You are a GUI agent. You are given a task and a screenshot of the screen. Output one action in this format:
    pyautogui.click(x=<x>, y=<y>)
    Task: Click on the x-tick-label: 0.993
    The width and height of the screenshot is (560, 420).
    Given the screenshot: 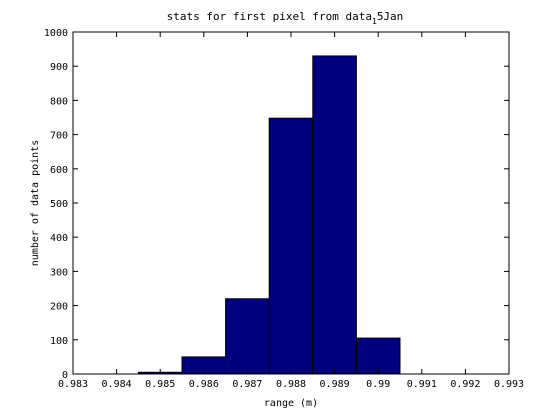 What is the action you would take?
    pyautogui.click(x=509, y=384)
    